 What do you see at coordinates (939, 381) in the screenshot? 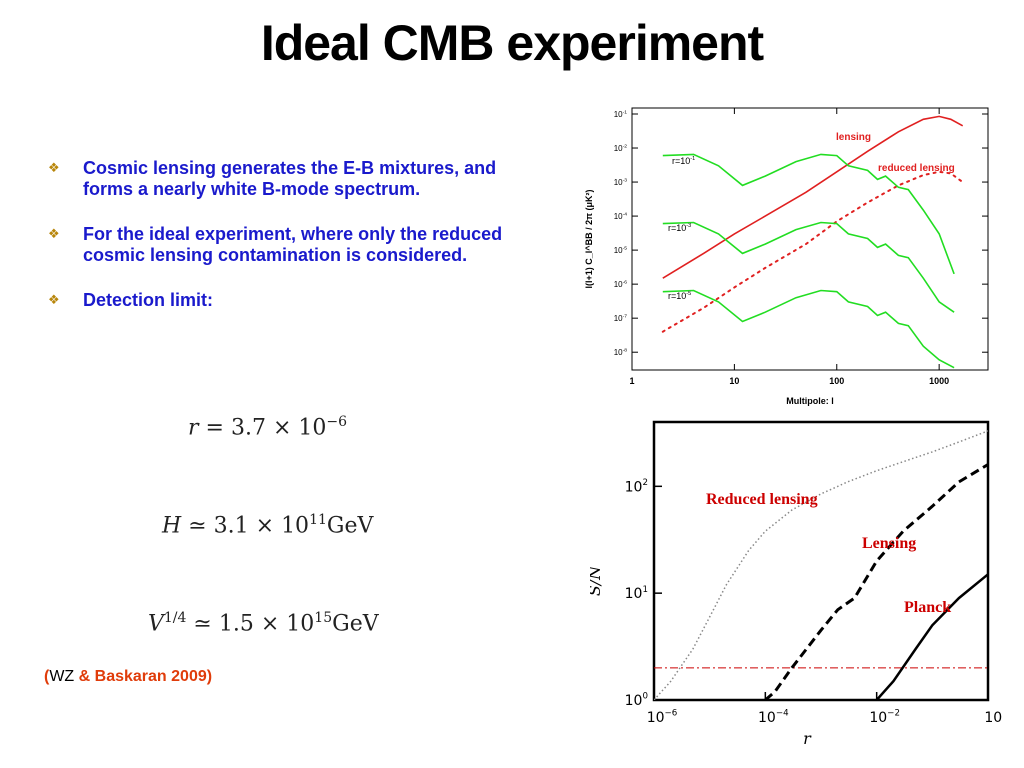
I see `x-tick-label: 1000` at bounding box center [939, 381].